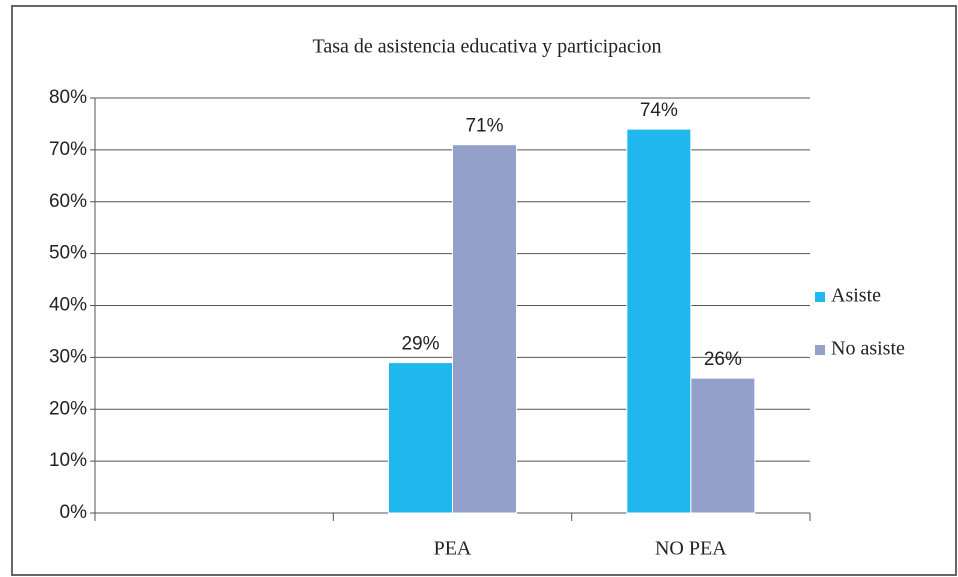  Describe the element at coordinates (659, 110) in the screenshot. I see `data-label: 74%` at that location.